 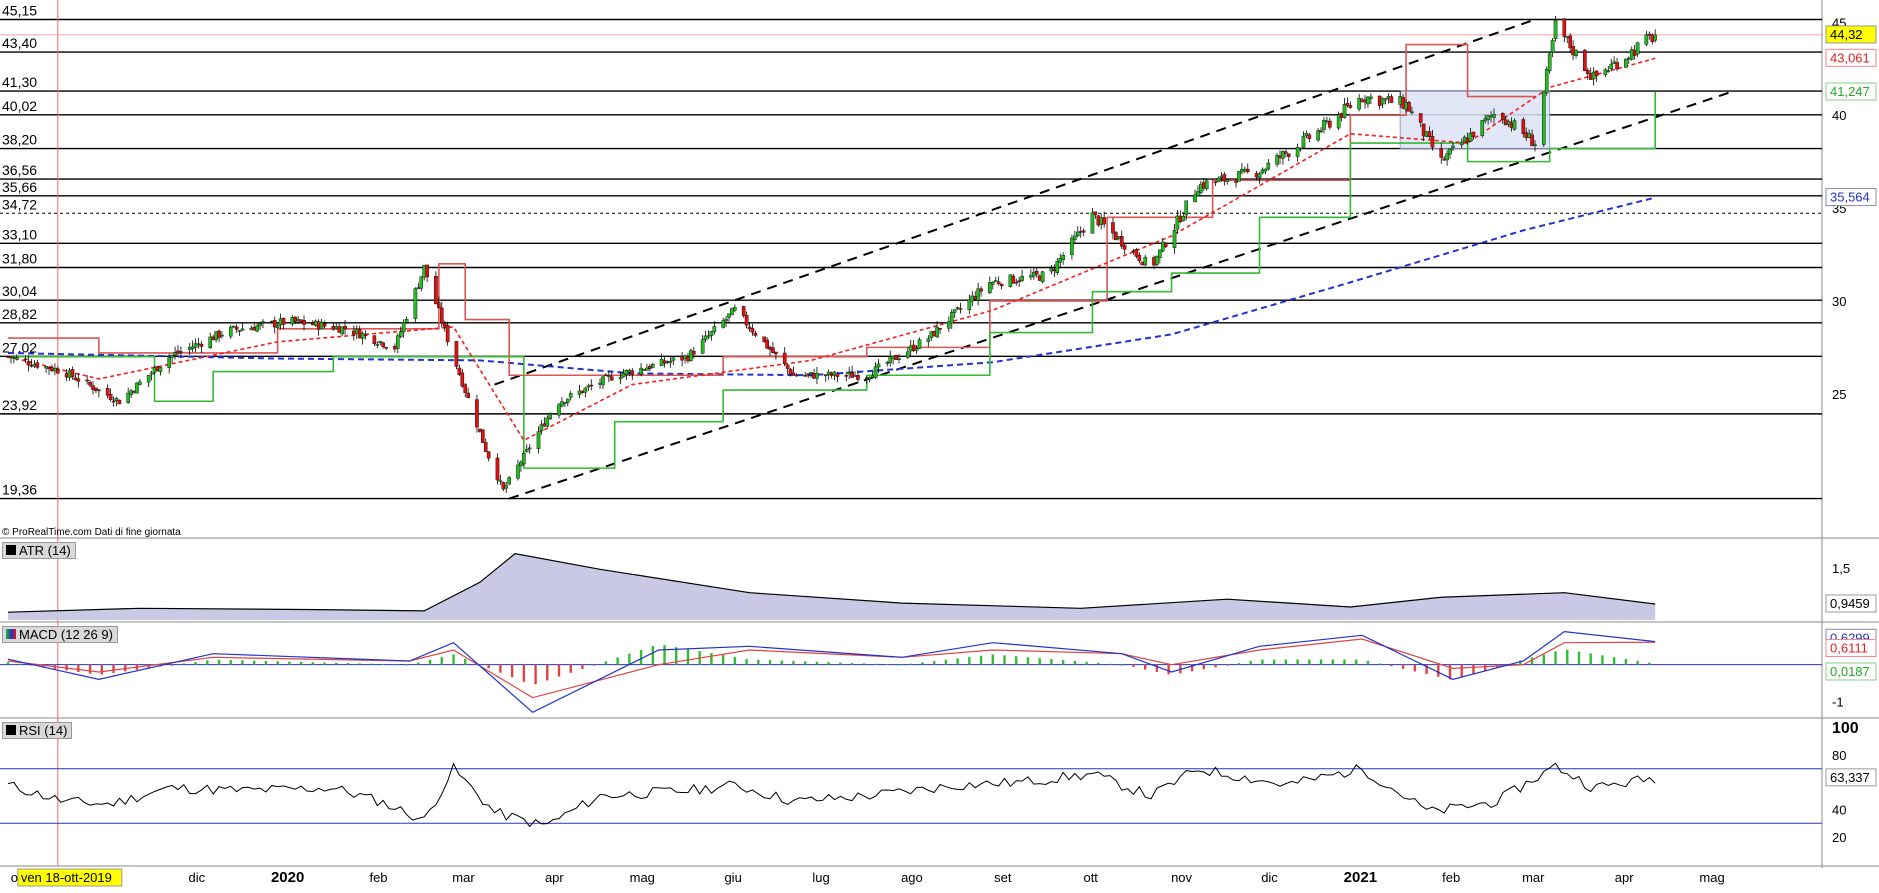 I want to click on lower-band-value: 41,247, so click(x=1850, y=91).